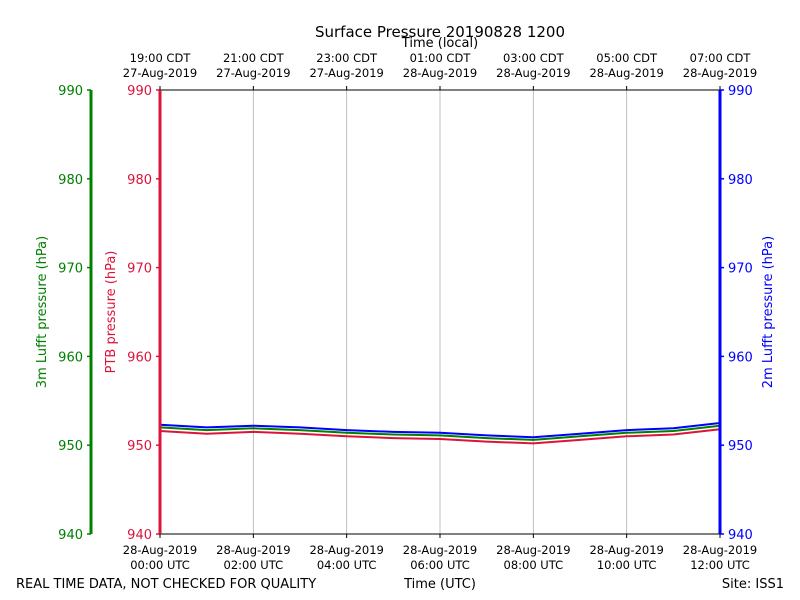 The image size is (800, 600). What do you see at coordinates (139, 357) in the screenshot?
I see `ptb-tick-label: 960` at bounding box center [139, 357].